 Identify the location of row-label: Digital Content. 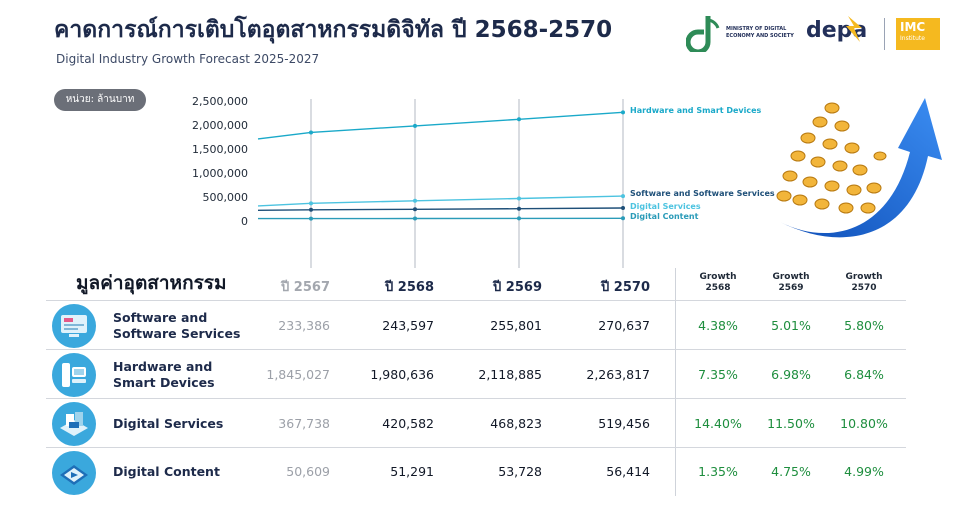
(166, 471).